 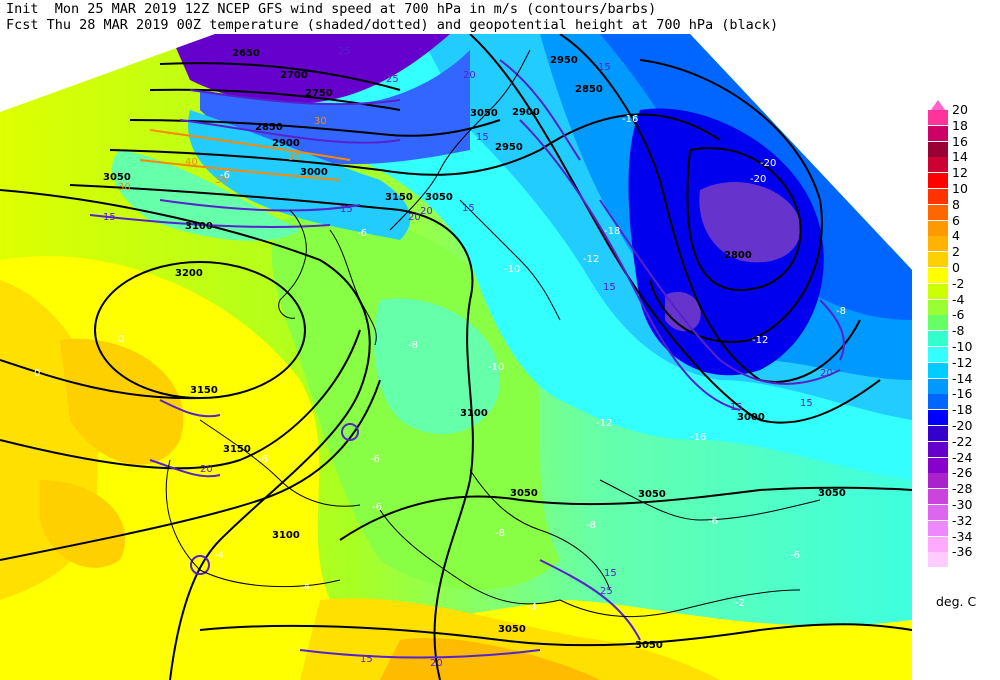 What do you see at coordinates (956, 220) in the screenshot?
I see `legend-label: 6` at bounding box center [956, 220].